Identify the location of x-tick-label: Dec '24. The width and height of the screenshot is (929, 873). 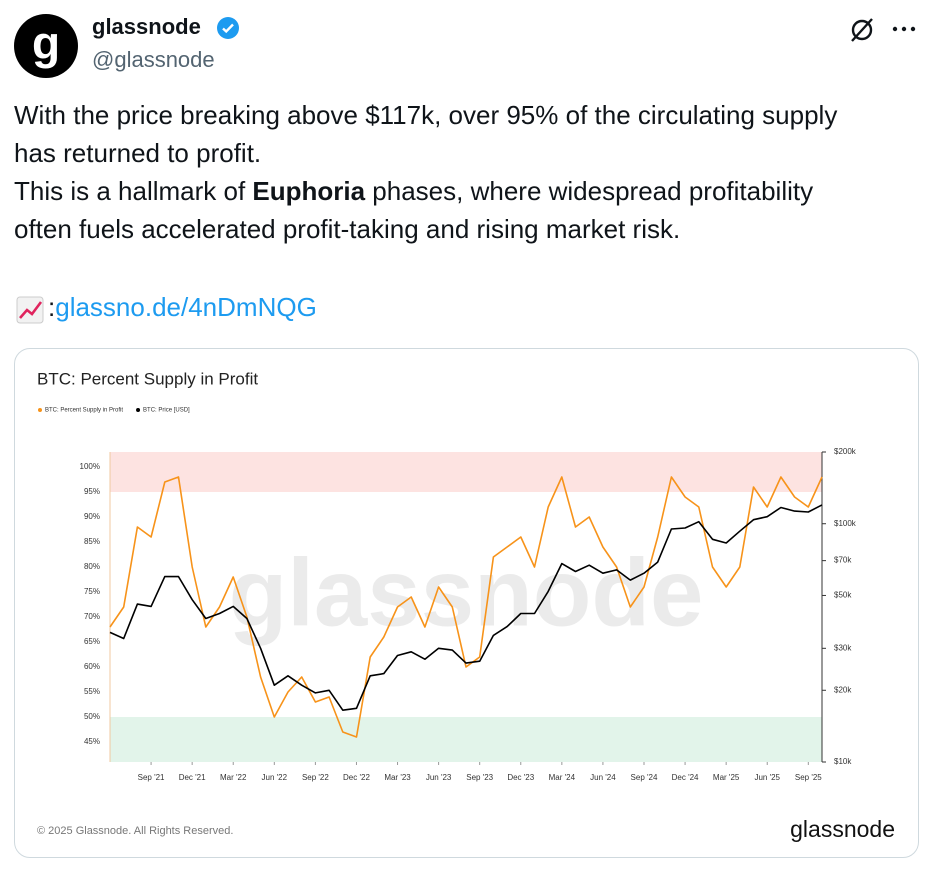
(685, 777).